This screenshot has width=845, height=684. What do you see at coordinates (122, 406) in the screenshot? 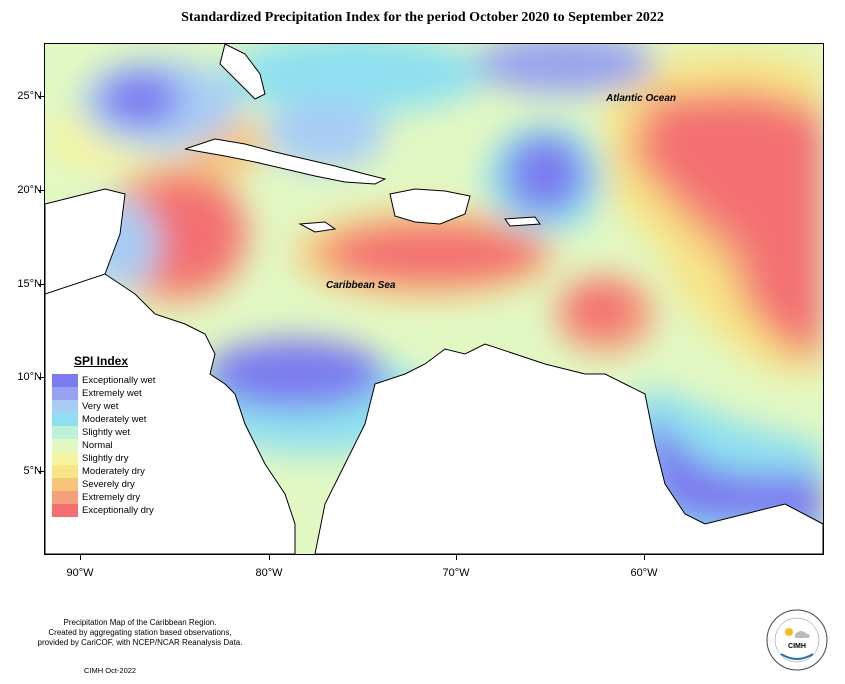
I see `legend-item: Very wet` at bounding box center [122, 406].